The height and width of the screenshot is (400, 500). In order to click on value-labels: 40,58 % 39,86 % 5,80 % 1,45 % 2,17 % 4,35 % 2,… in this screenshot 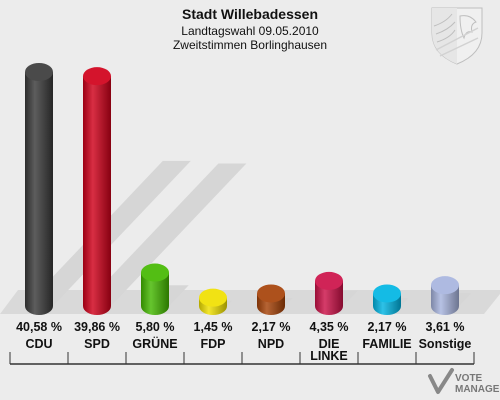, I will do `click(240, 327)`.